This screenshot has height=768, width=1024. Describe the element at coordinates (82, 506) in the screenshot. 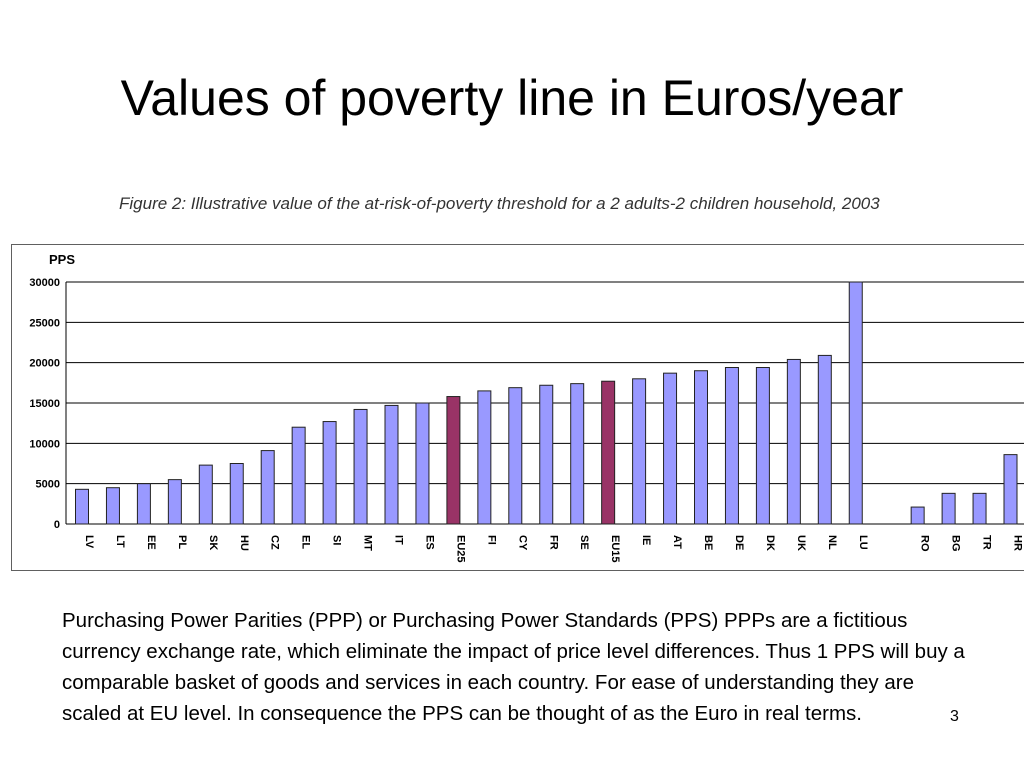

I see `bar-lv` at that location.